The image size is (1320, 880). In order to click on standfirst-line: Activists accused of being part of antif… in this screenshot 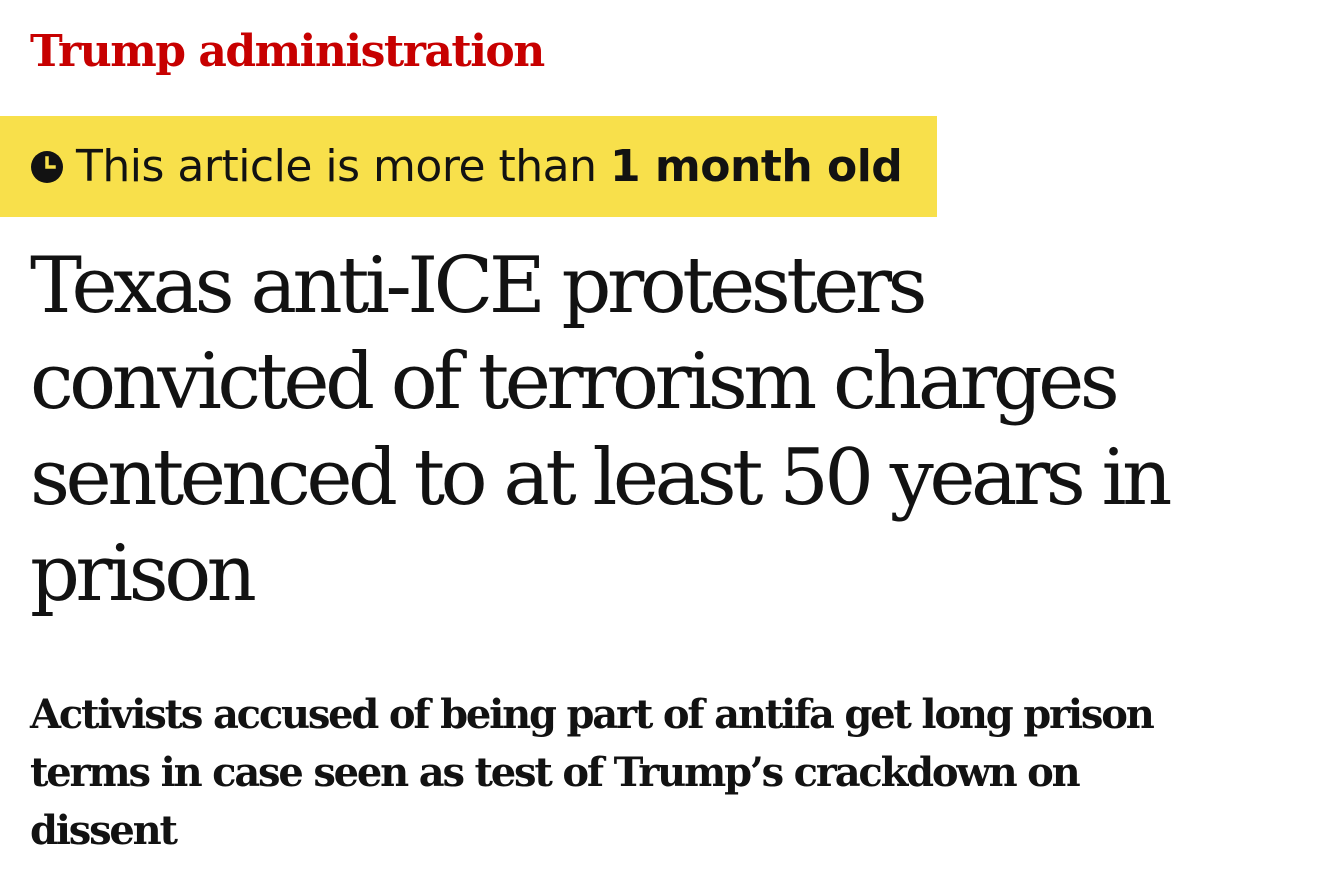, I will do `click(592, 714)`.